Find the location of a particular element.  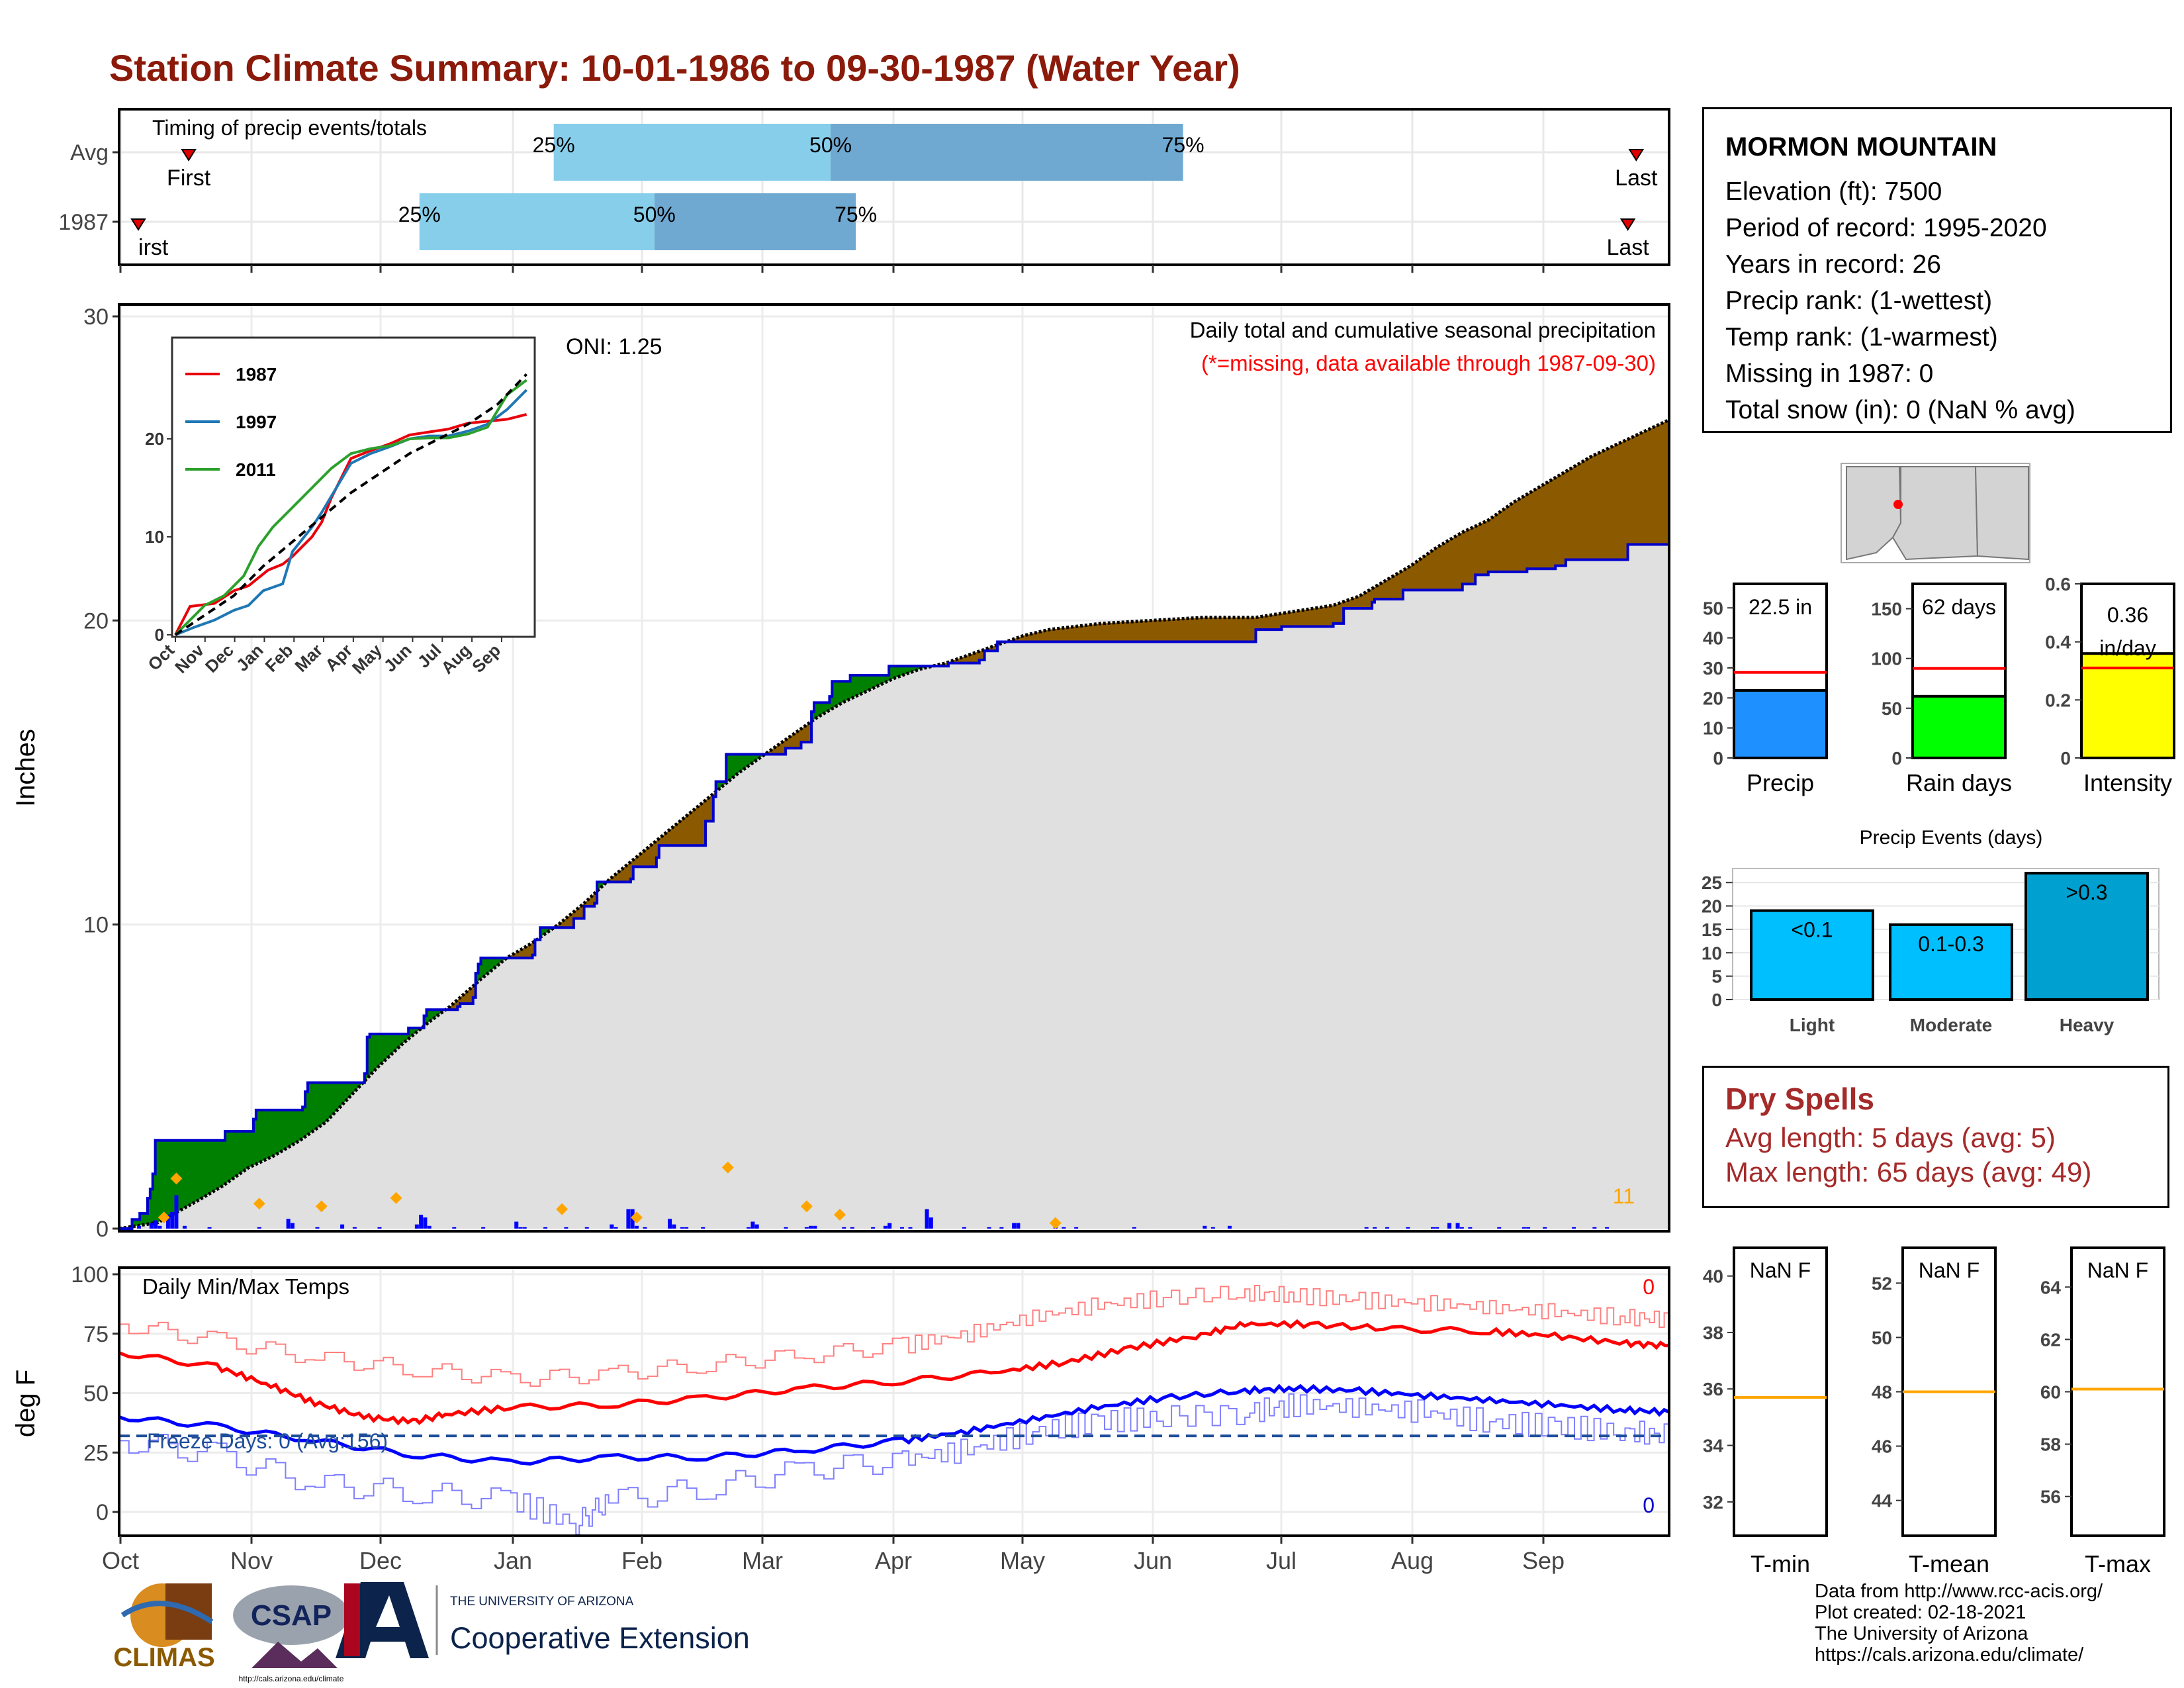

temp-rank-label: T-max is located at coordinates (2118, 1563).